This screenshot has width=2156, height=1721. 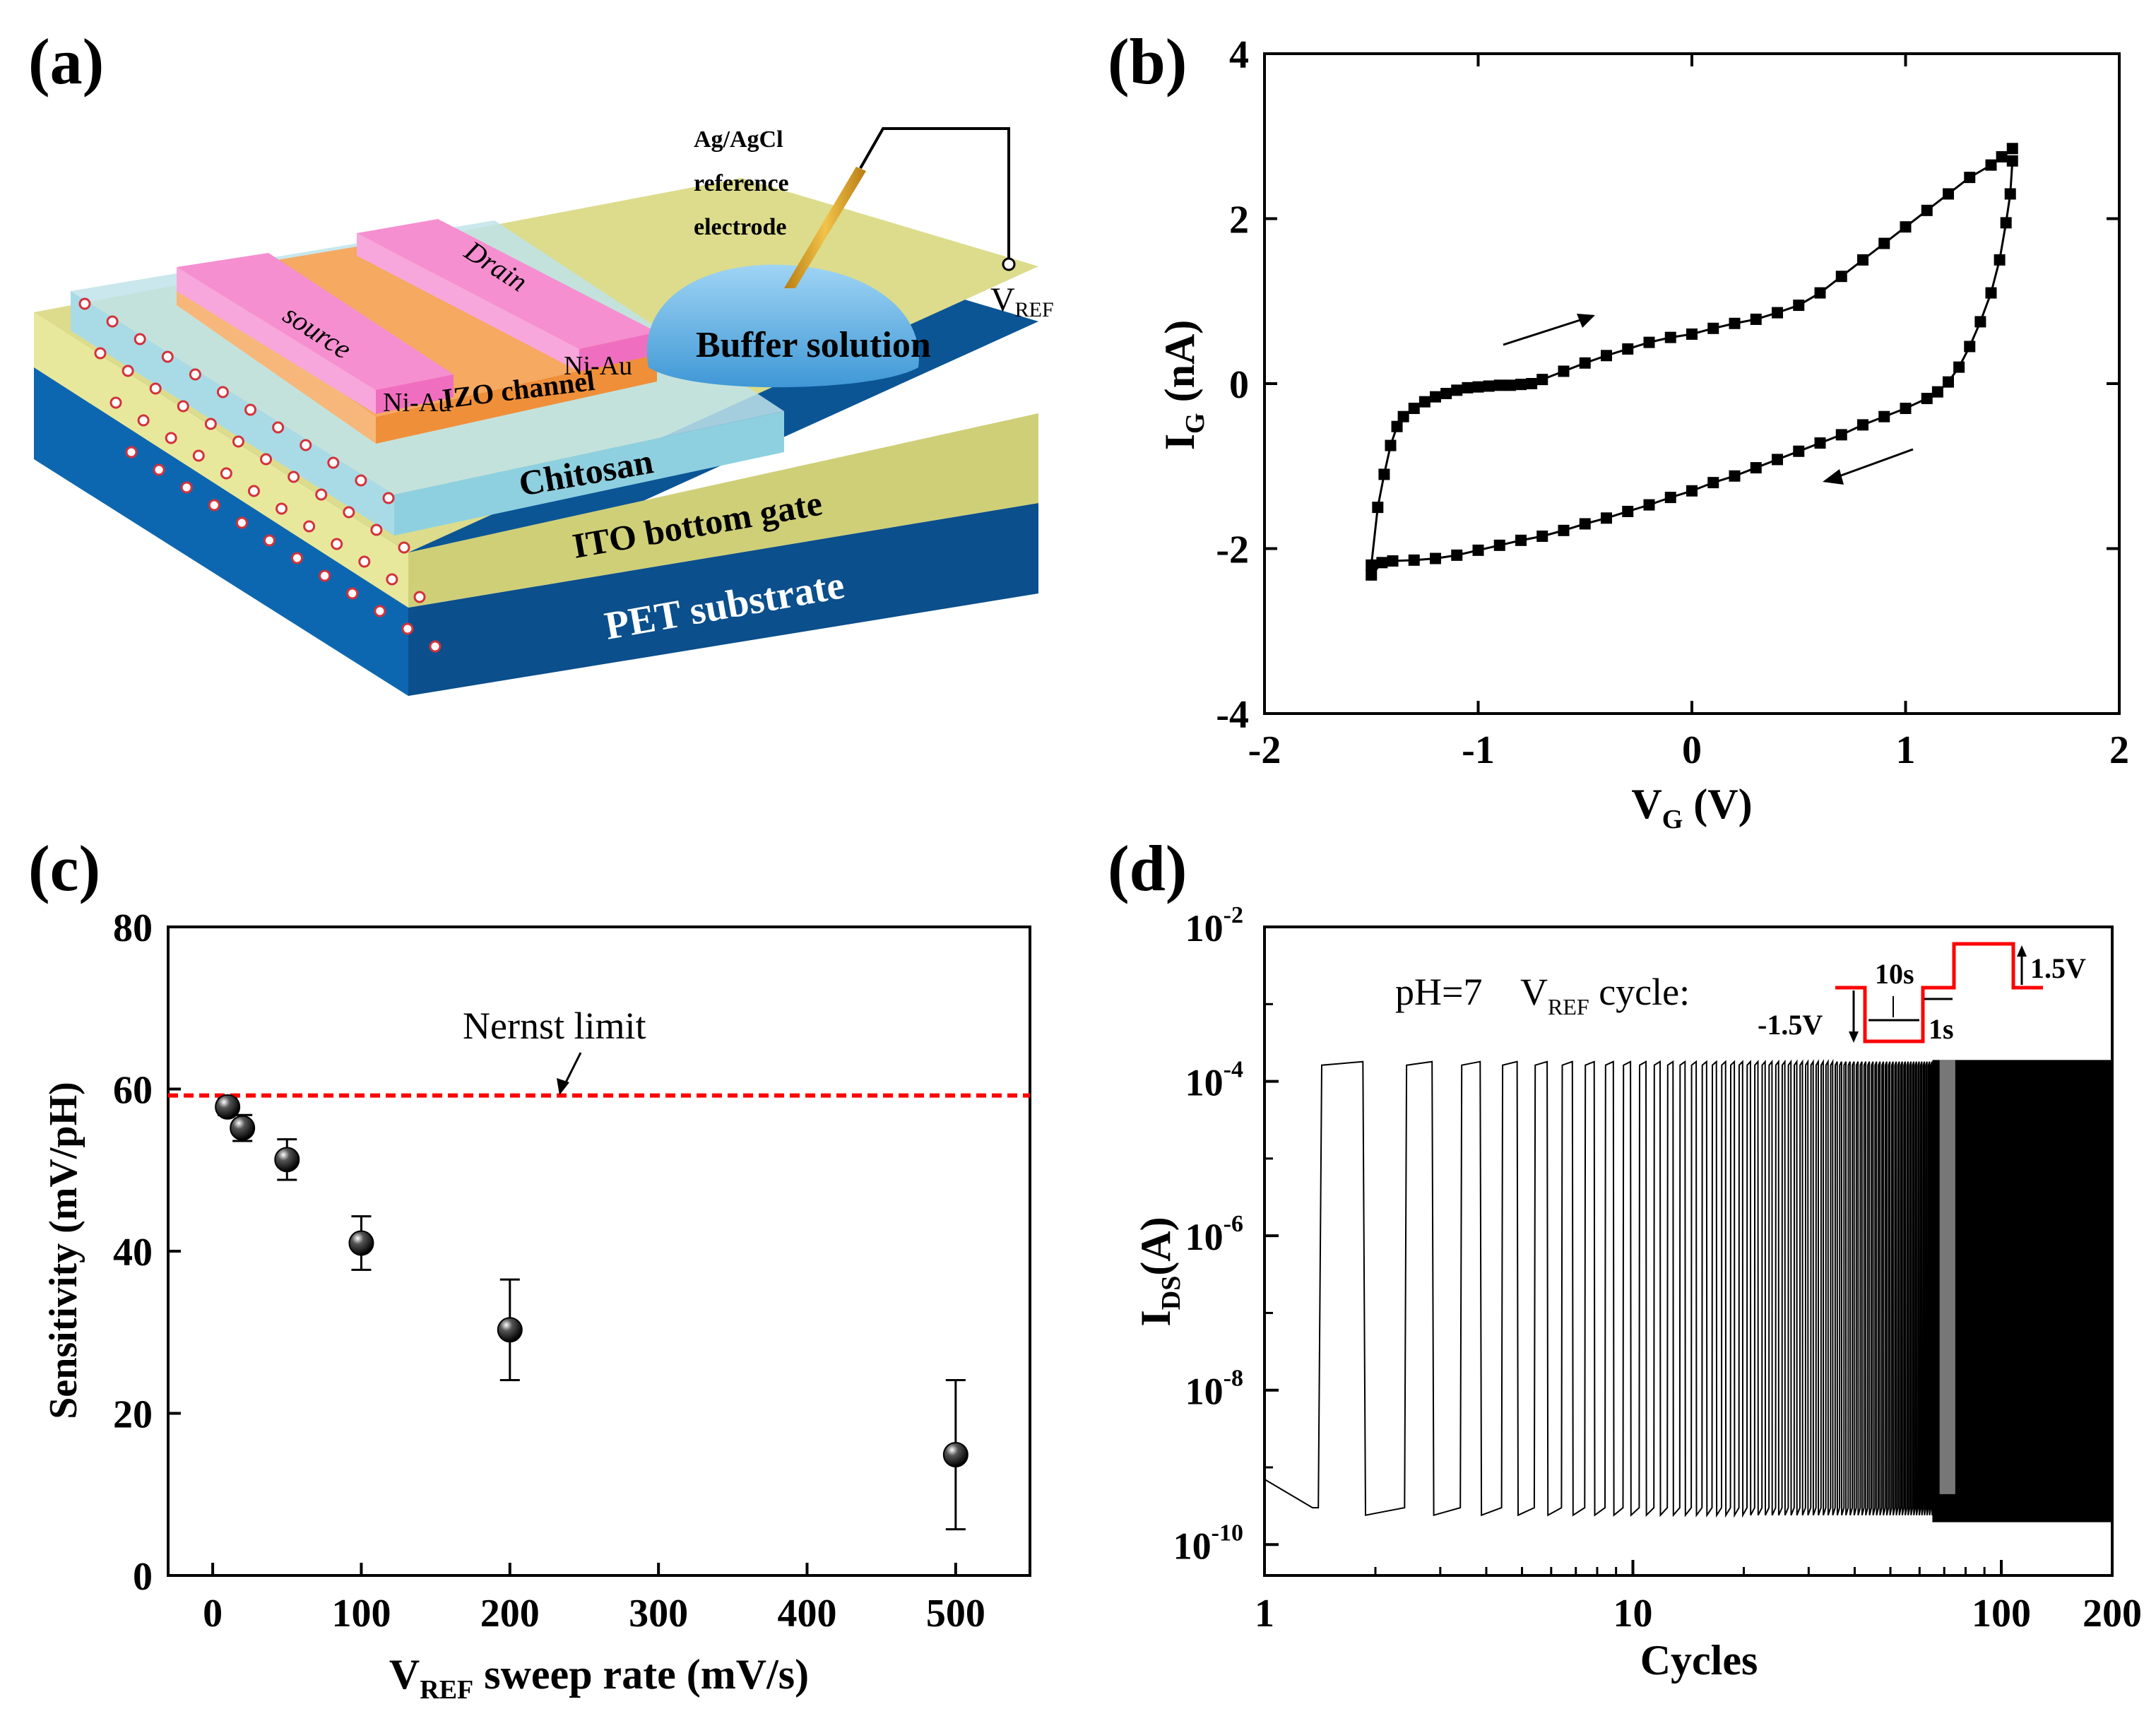 What do you see at coordinates (1147, 868) in the screenshot?
I see `panel-label-d: (d)` at bounding box center [1147, 868].